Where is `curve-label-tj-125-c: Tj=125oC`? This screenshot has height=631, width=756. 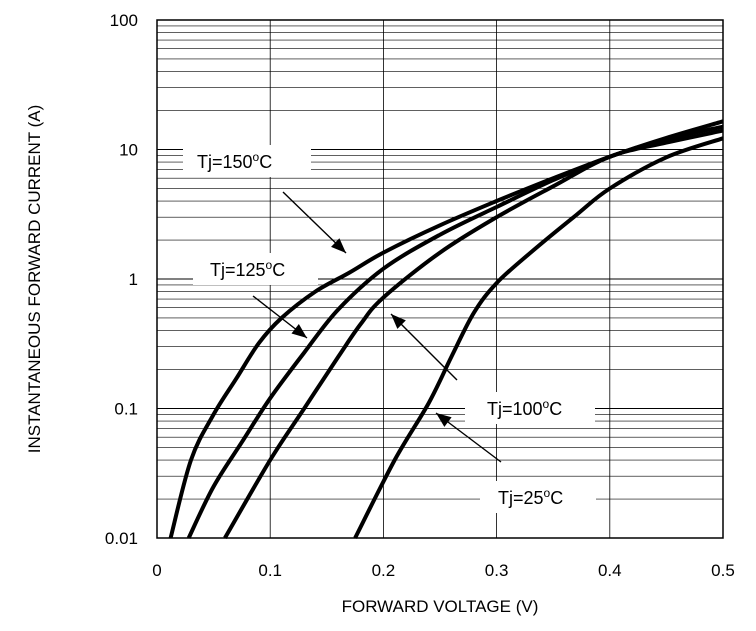
curve-label-tj-125-c: Tj=125oC is located at coordinates (247, 269).